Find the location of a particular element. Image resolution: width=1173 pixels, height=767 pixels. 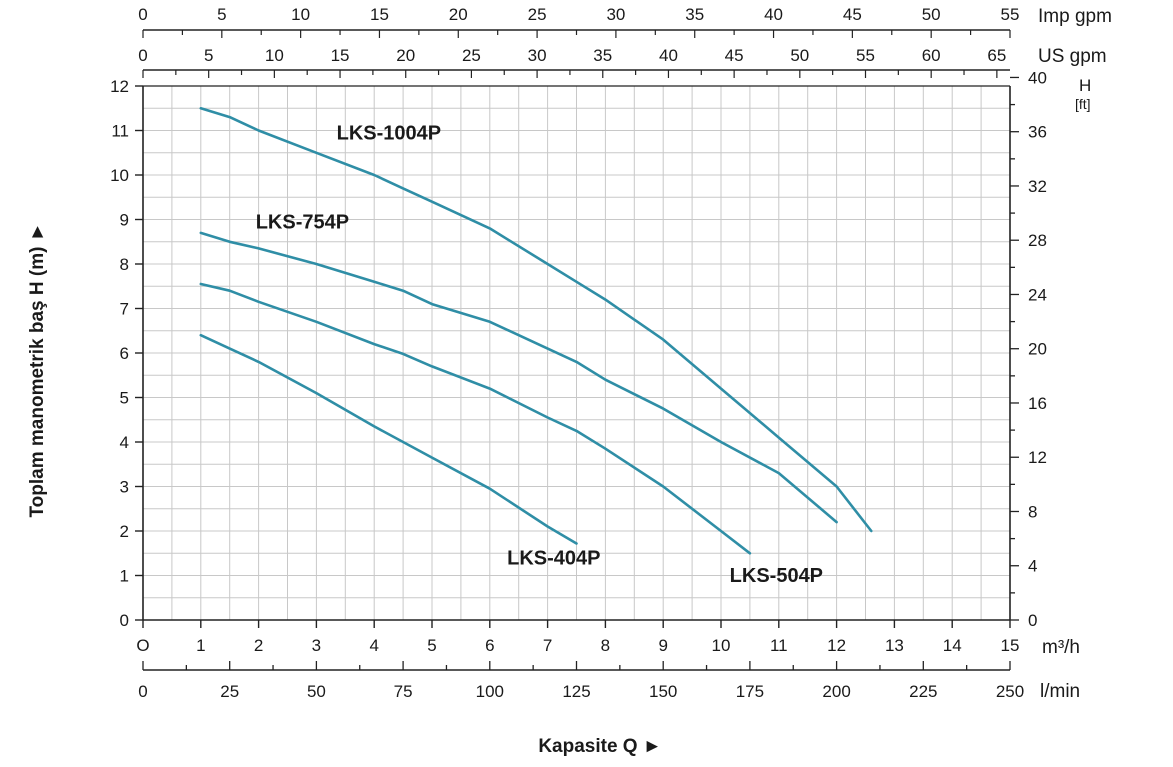

lmin-tick-label: 0 is located at coordinates (142, 691).